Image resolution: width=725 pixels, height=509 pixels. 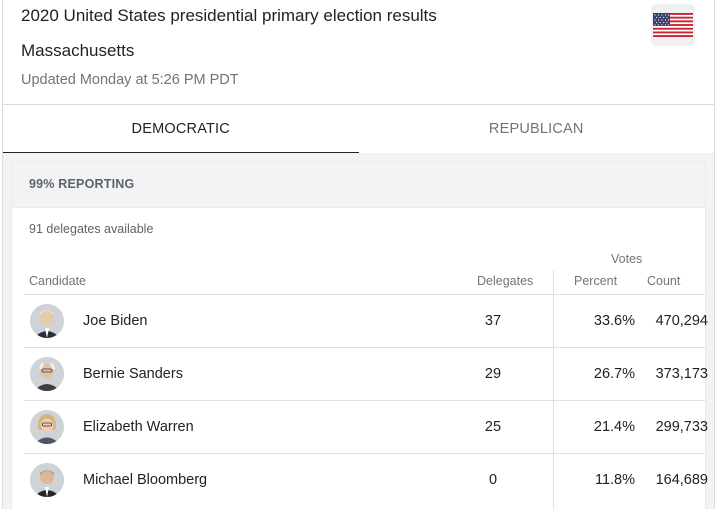 What do you see at coordinates (181, 129) in the screenshot?
I see `tab-democratic: DEMOCRATIC` at bounding box center [181, 129].